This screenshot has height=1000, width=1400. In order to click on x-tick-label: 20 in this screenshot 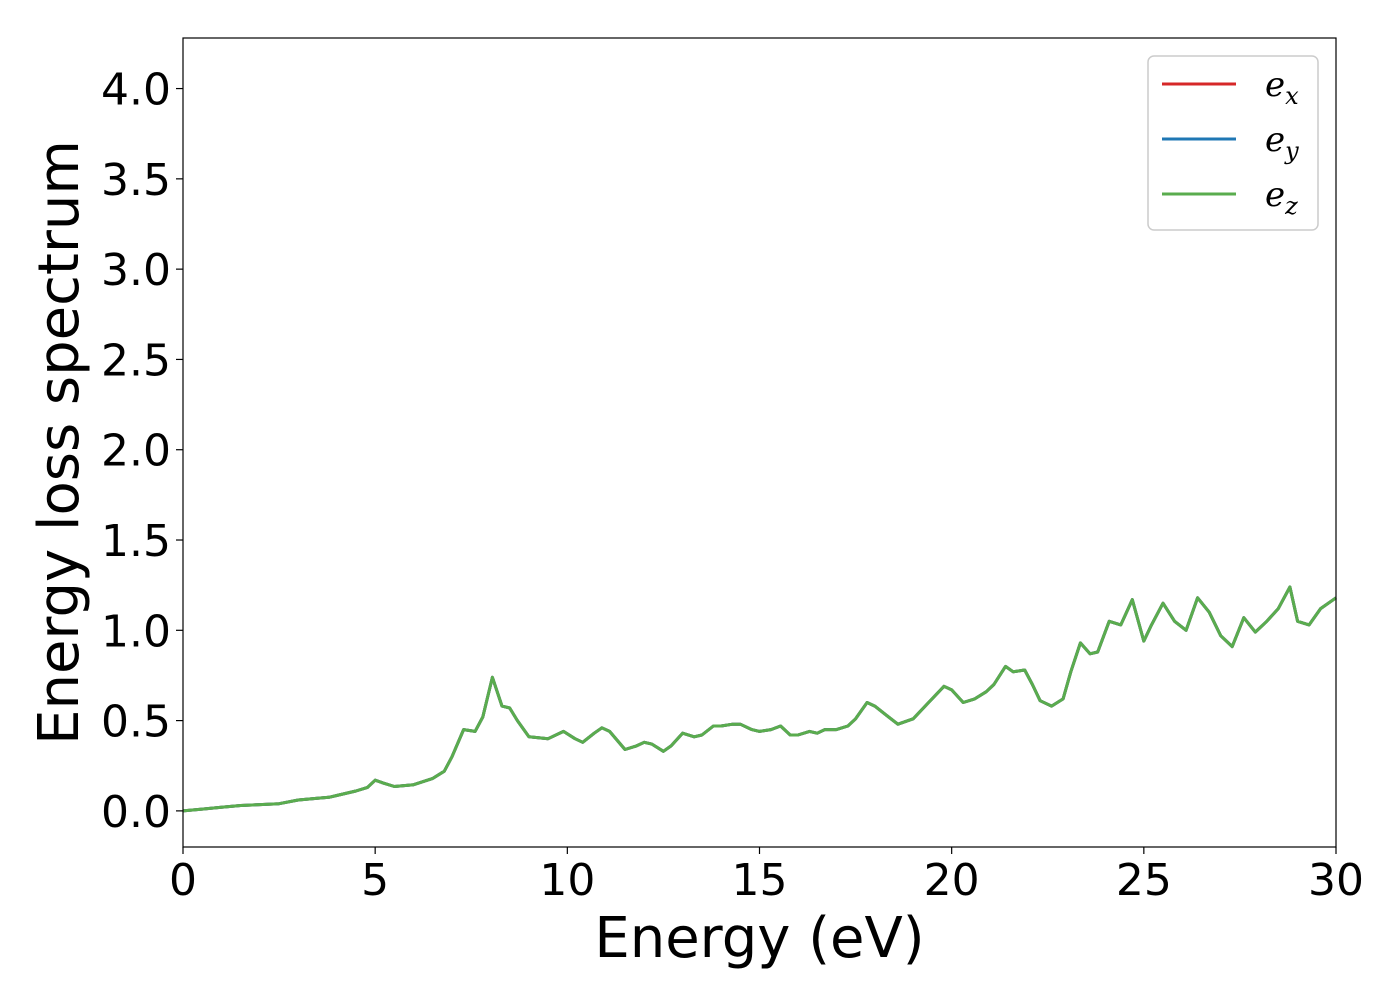, I will do `click(952, 880)`.